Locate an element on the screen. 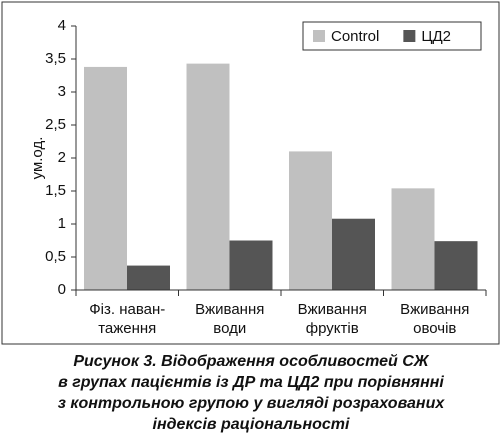  x-tick-label: води is located at coordinates (229, 328).